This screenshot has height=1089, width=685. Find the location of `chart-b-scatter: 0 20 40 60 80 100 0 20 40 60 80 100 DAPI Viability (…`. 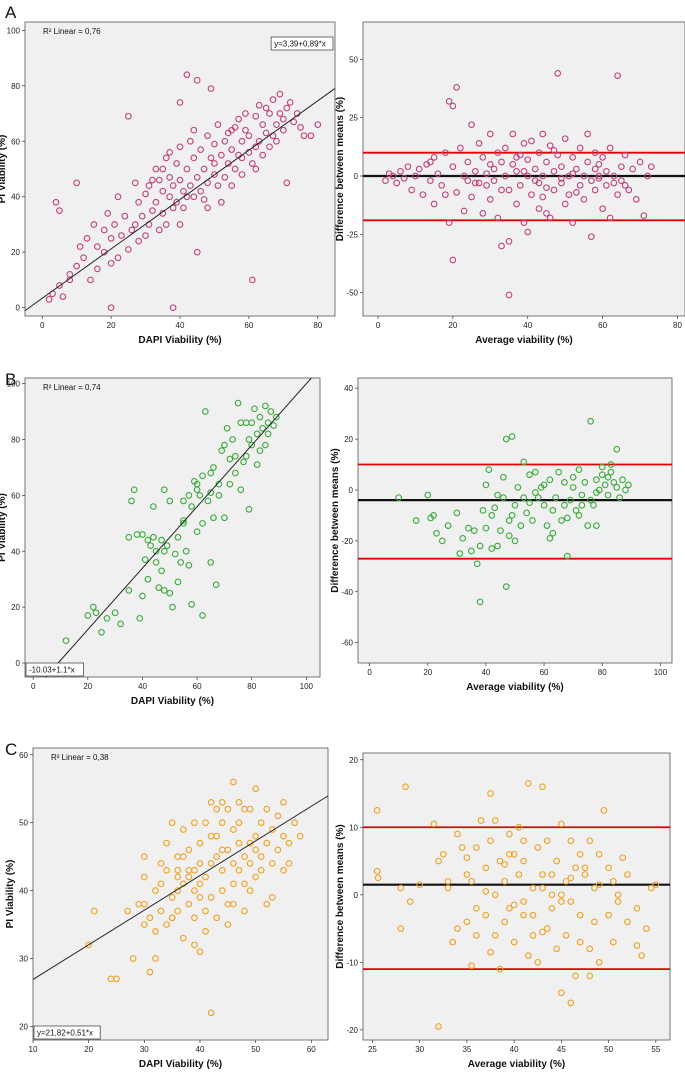

chart-b-scatter: 0 20 40 60 80 100 0 20 40 60 80 100 DAPI Viability (… is located at coordinates (160, 542).